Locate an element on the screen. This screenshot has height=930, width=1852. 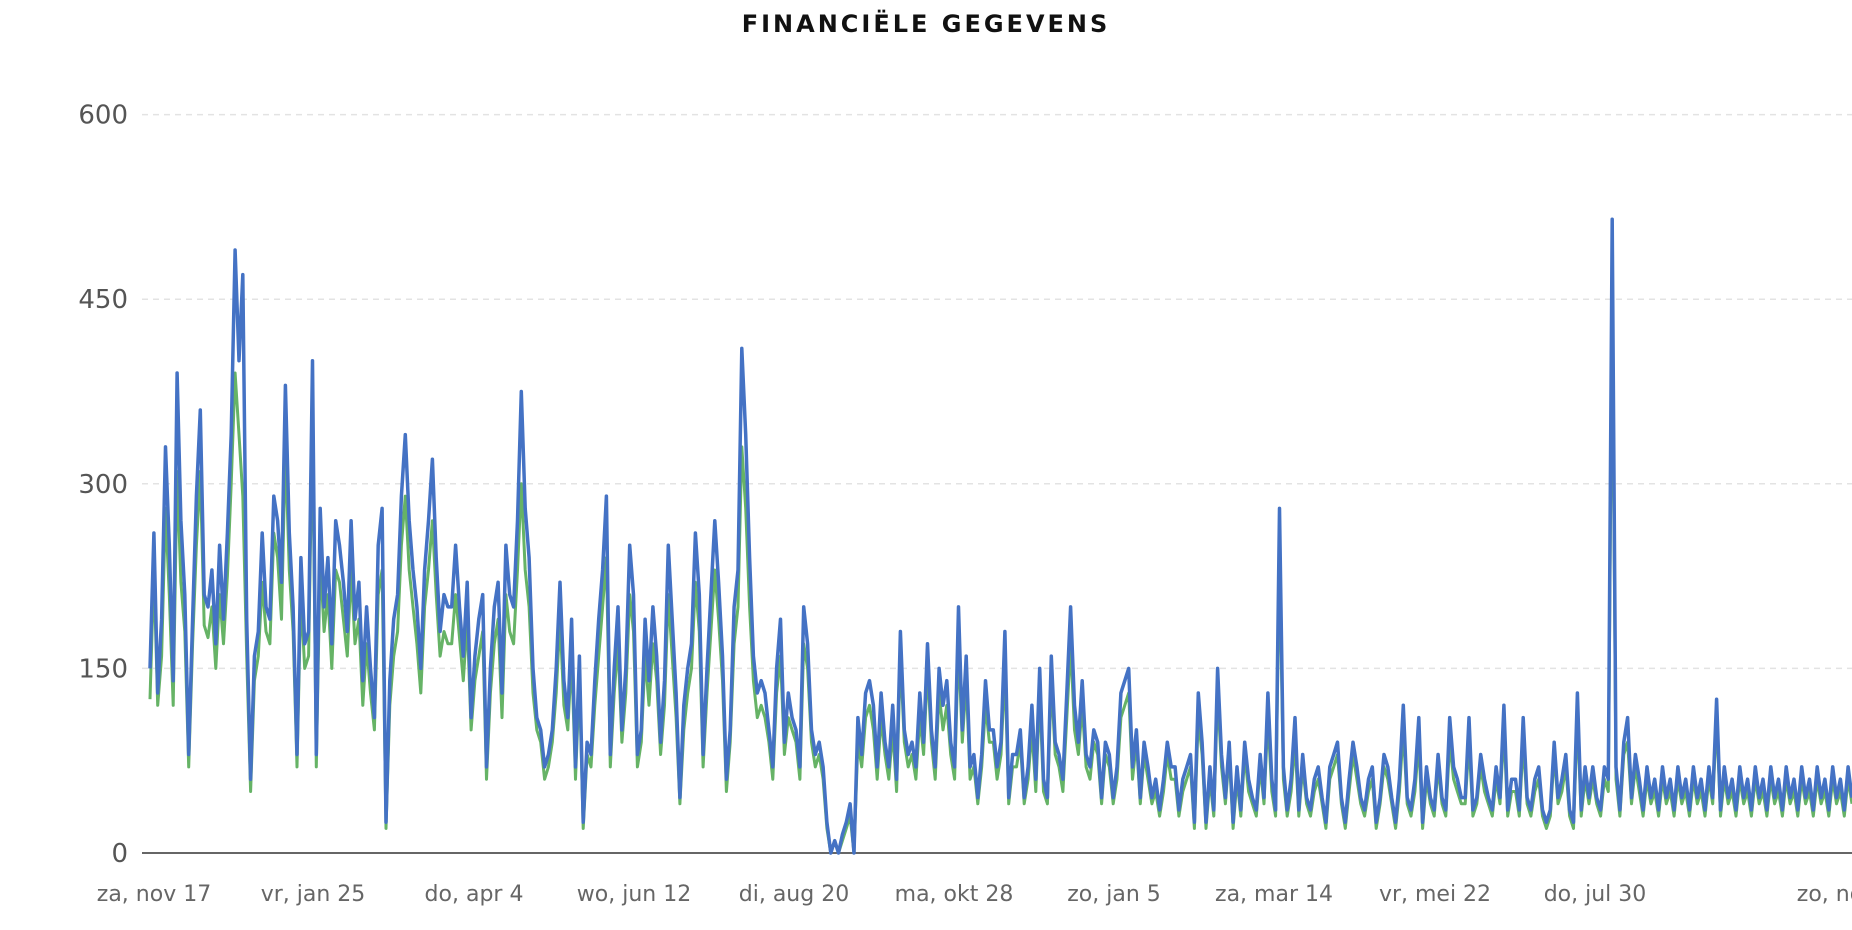
x-tick-label: wo, jun 12 is located at coordinates (634, 894).